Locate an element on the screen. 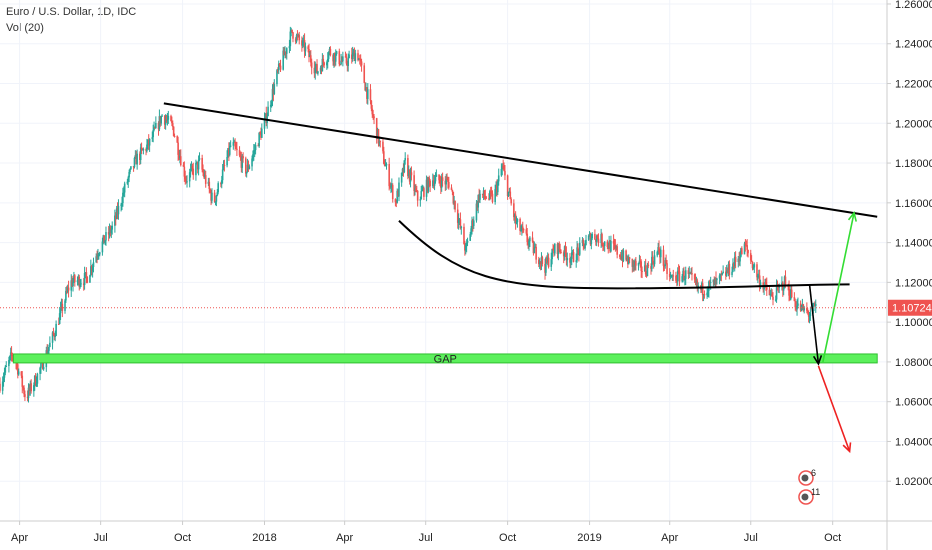 The image size is (932, 550). x-tick-label: 2019 is located at coordinates (589, 538).